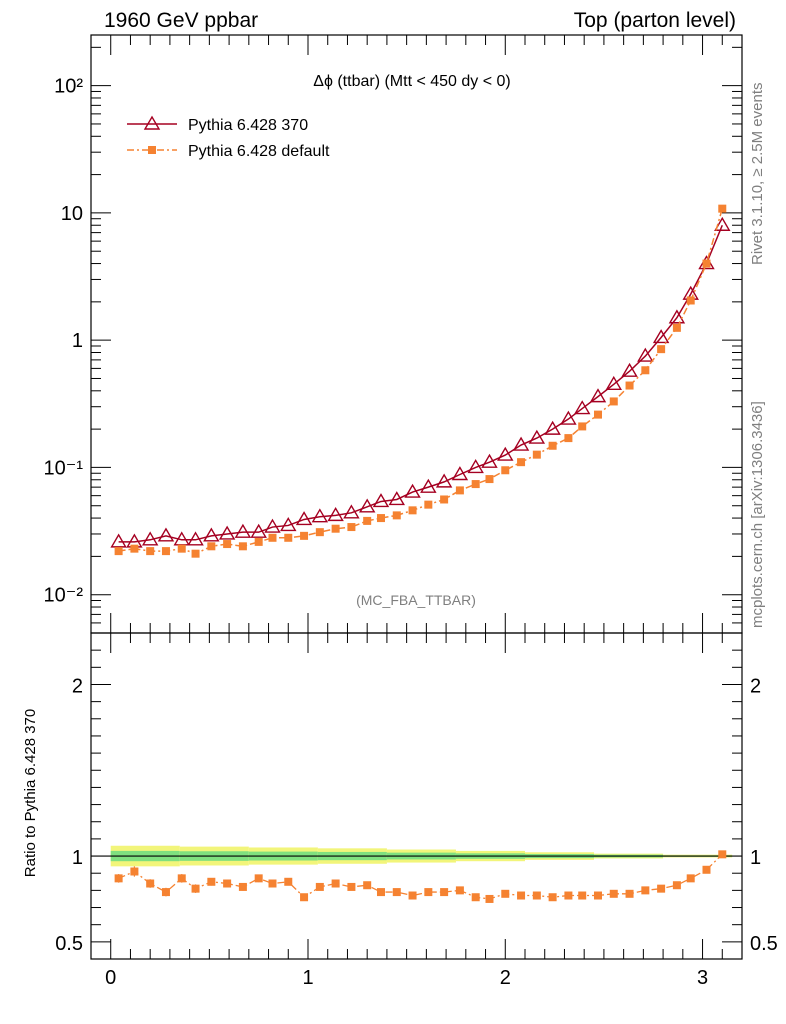 This screenshot has width=786, height=1024. Describe the element at coordinates (416, 600) in the screenshot. I see `analysis-annotation: (MC_FBA_TTBAR)` at that location.